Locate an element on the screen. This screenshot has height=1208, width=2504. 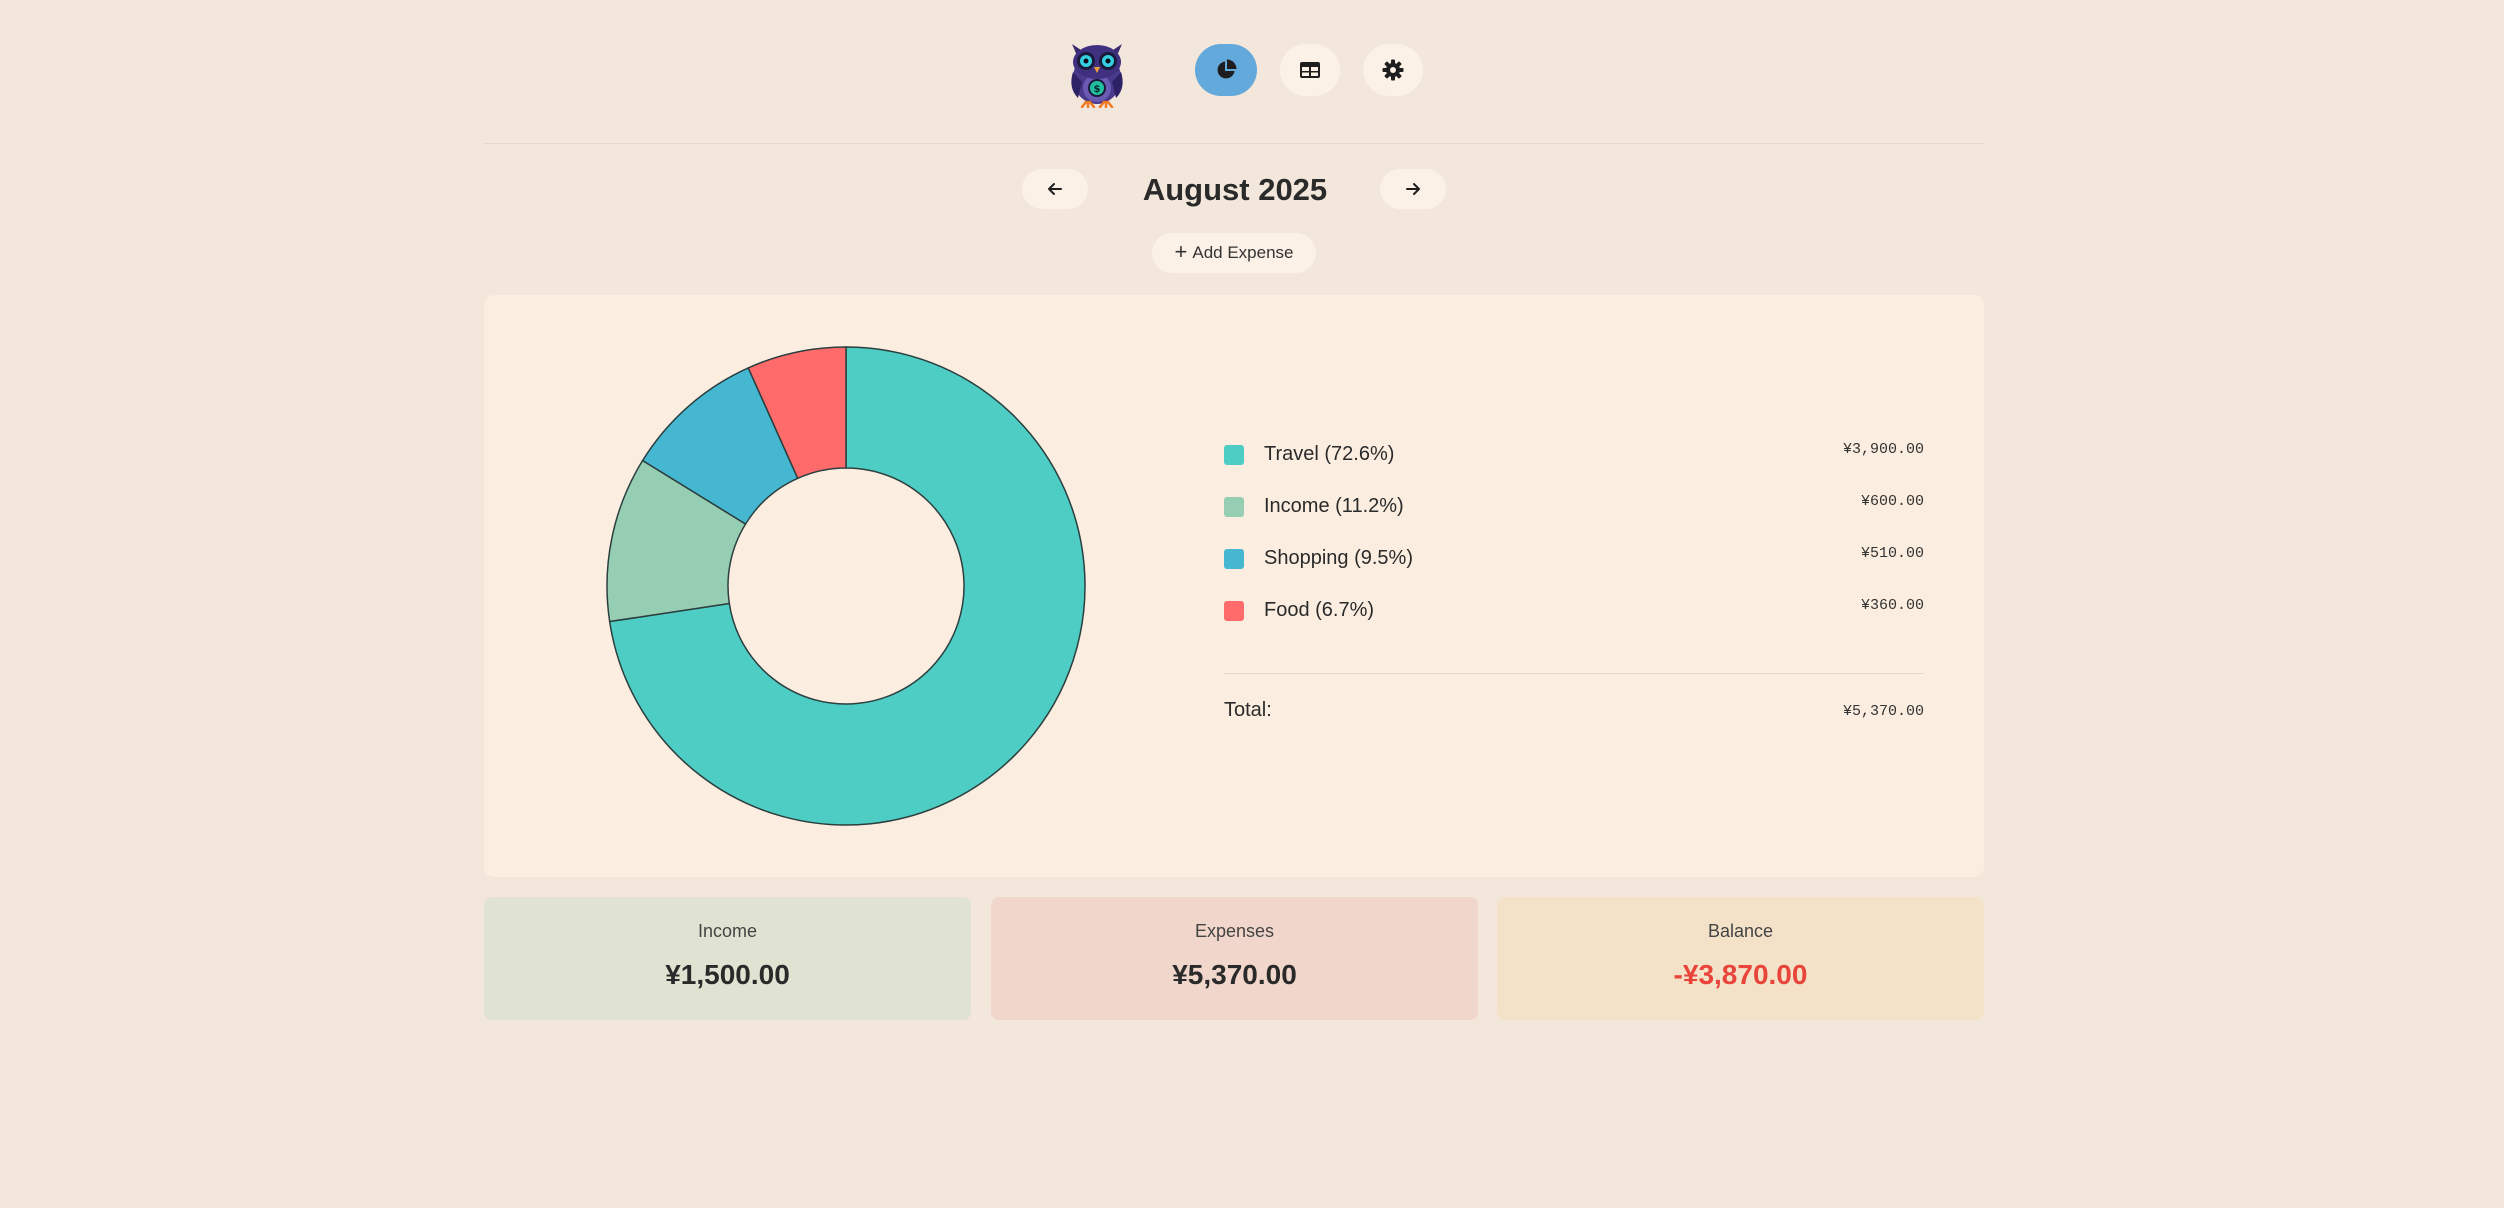
arrow-left-icon is located at coordinates (1055, 189).